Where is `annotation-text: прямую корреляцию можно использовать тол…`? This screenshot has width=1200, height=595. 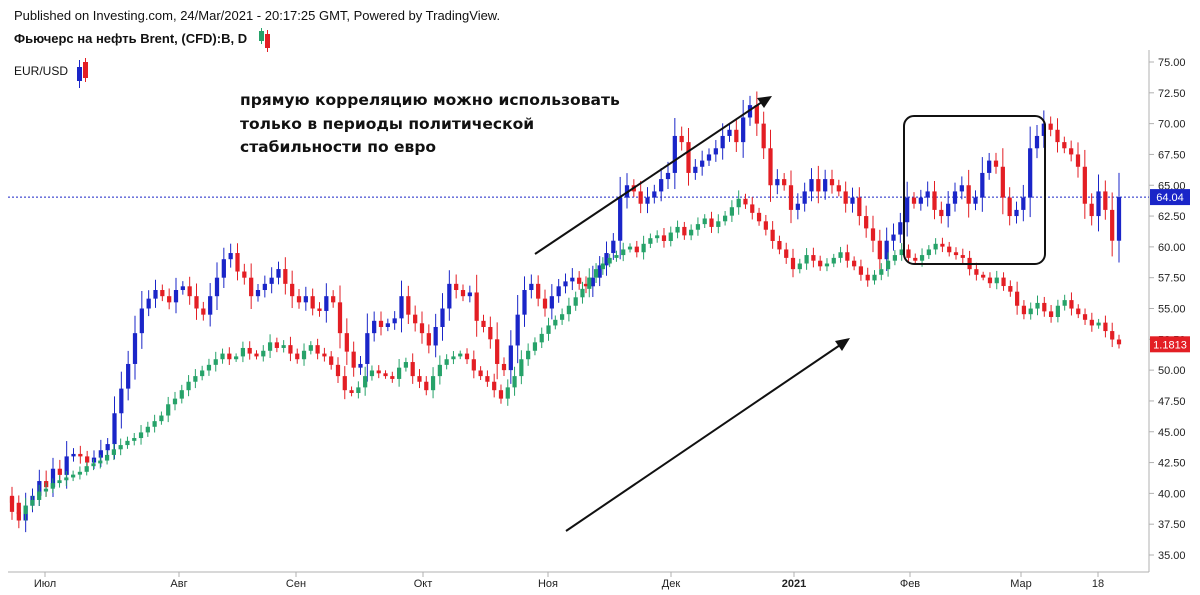
annotation-text: прямую корреляцию можно использовать тол… is located at coordinates (430, 124).